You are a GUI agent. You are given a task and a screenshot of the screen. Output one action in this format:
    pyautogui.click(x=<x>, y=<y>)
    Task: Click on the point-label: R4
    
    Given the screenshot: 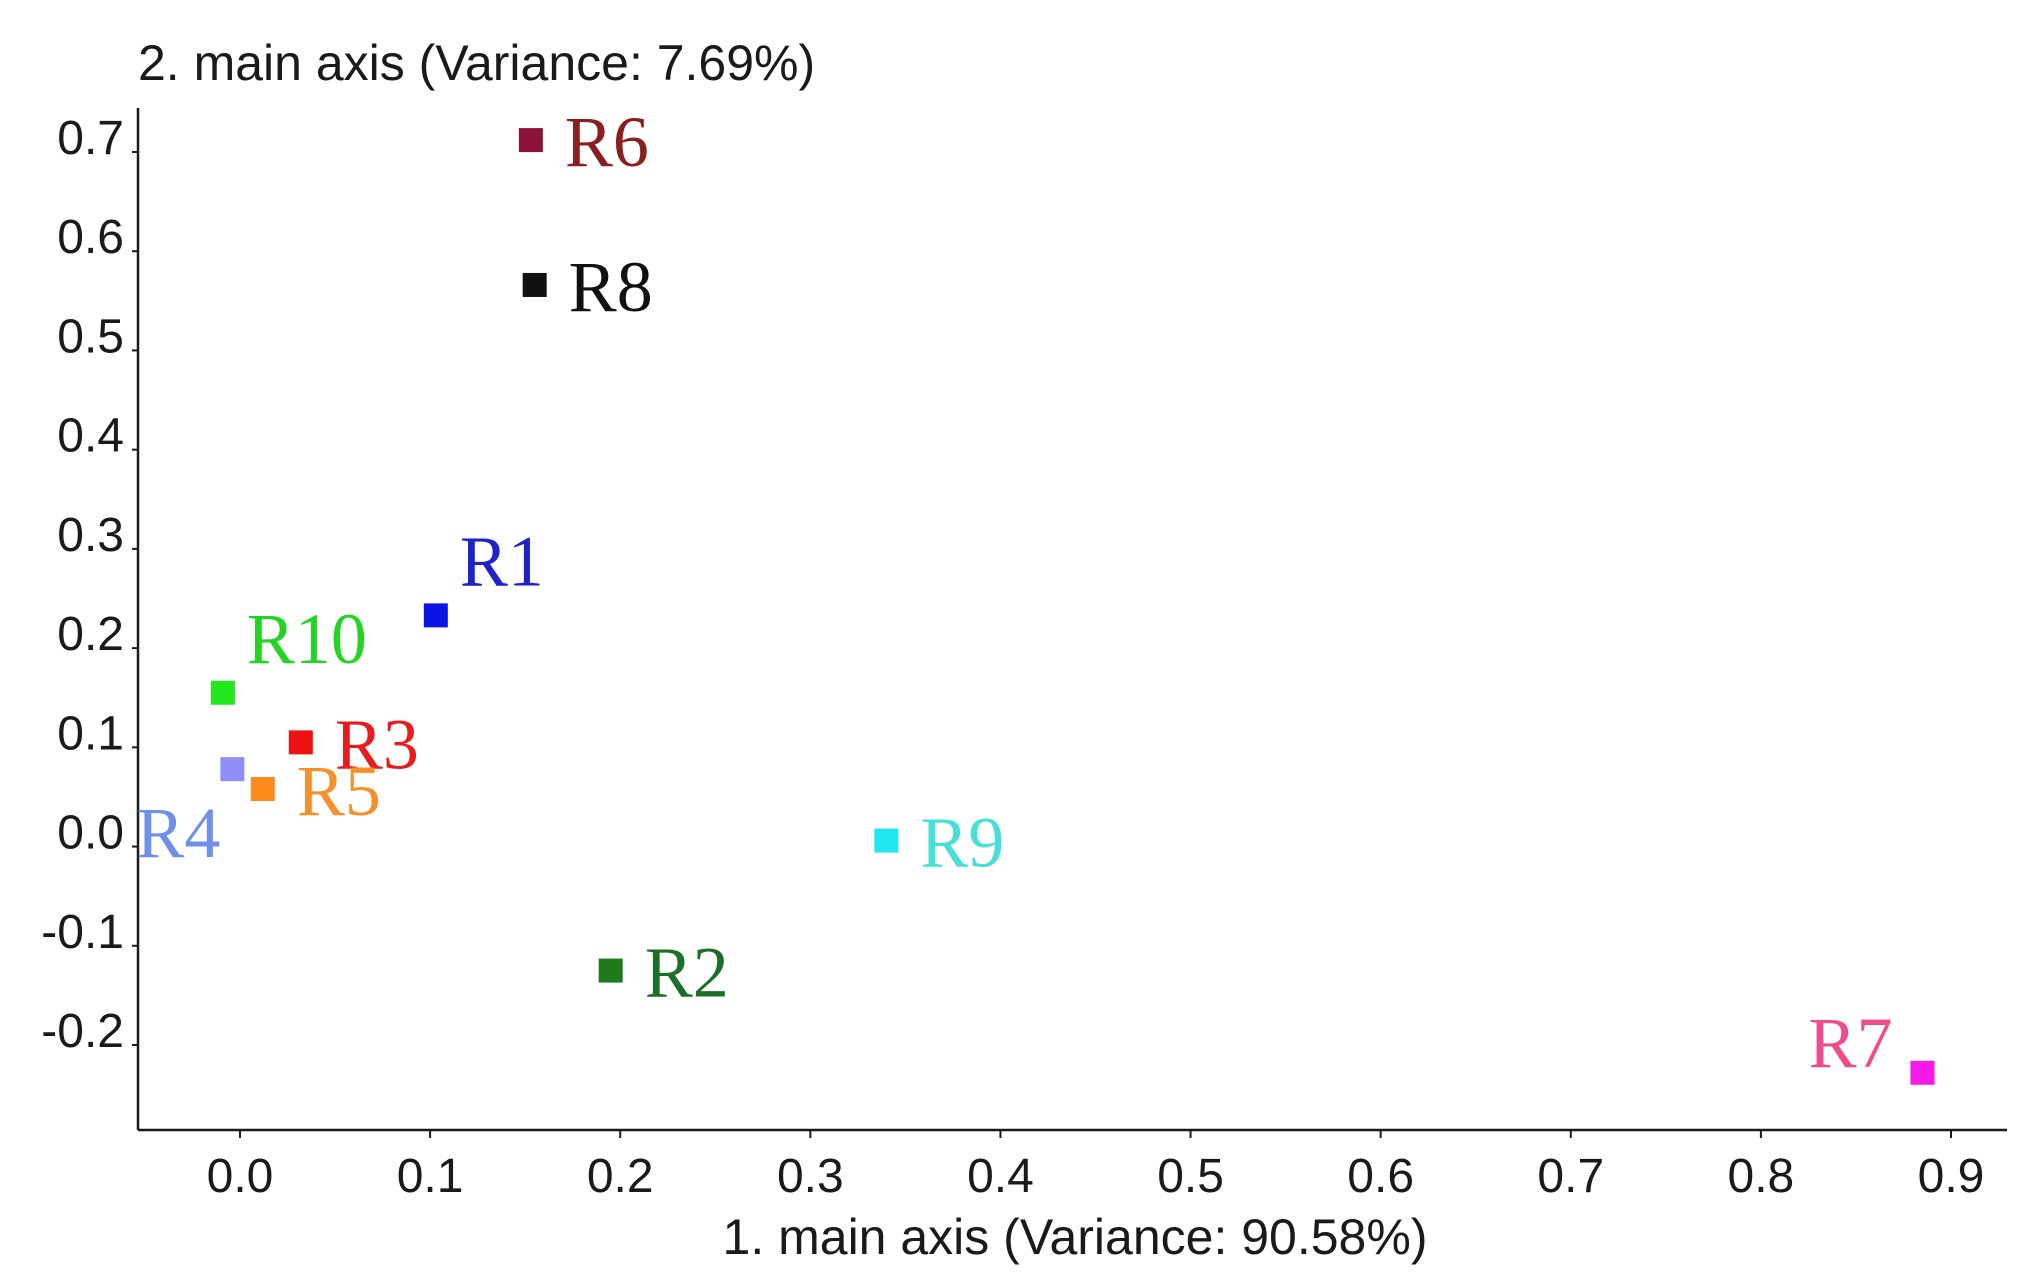 What is the action you would take?
    pyautogui.click(x=178, y=833)
    